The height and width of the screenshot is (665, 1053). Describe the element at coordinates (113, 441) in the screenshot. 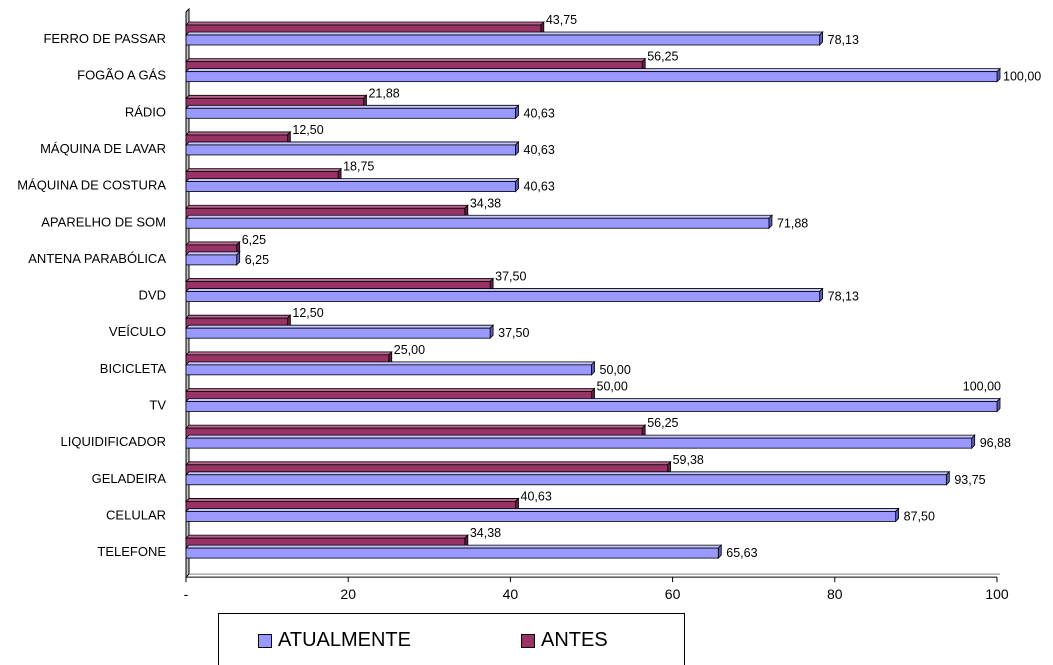

I see `category-label: LIQUIDIFICADOR` at that location.